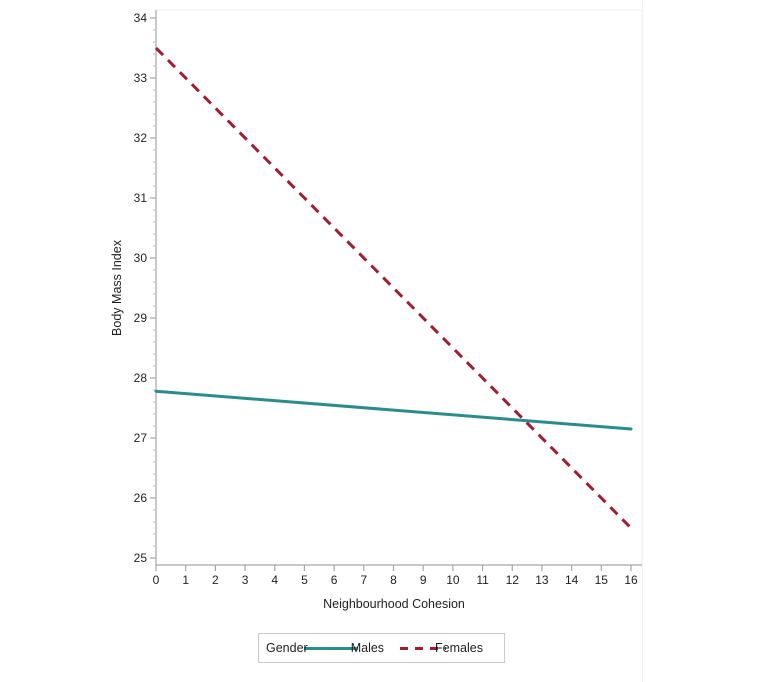 This screenshot has height=682, width=767. I want to click on x-tick-label: 13, so click(542, 580).